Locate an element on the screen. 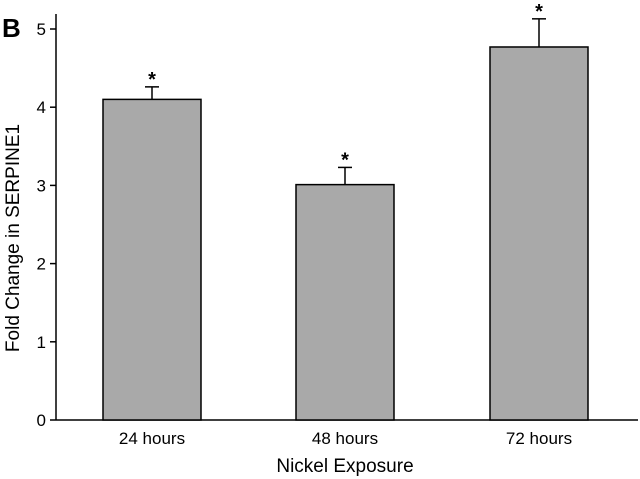 This screenshot has height=479, width=640. x-axis: 24 hours 48 hours 72 hours is located at coordinates (347, 433).